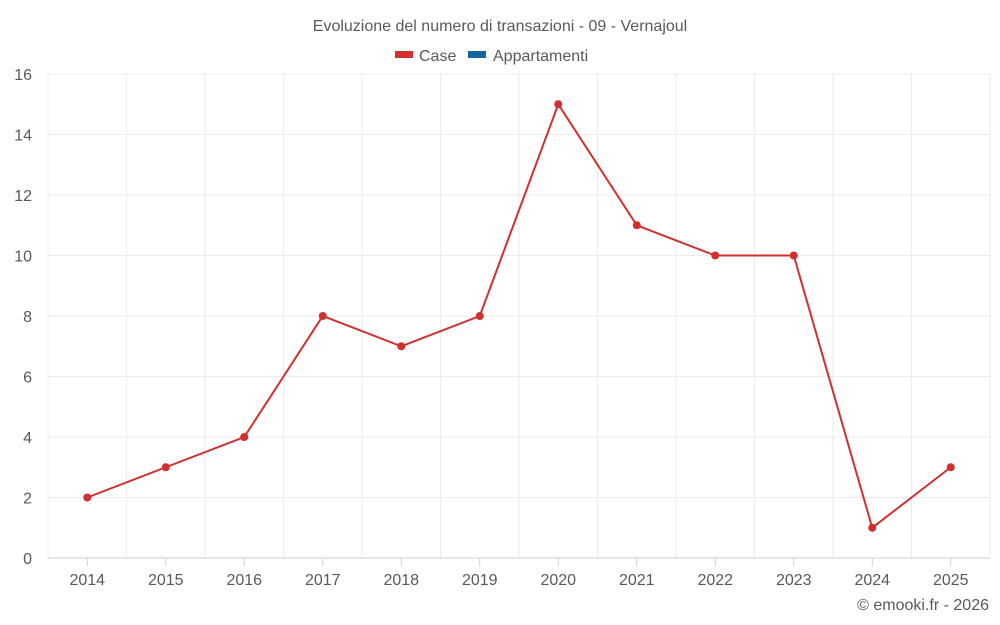  Describe the element at coordinates (437, 56) in the screenshot. I see `legend-label-case: Case` at that location.